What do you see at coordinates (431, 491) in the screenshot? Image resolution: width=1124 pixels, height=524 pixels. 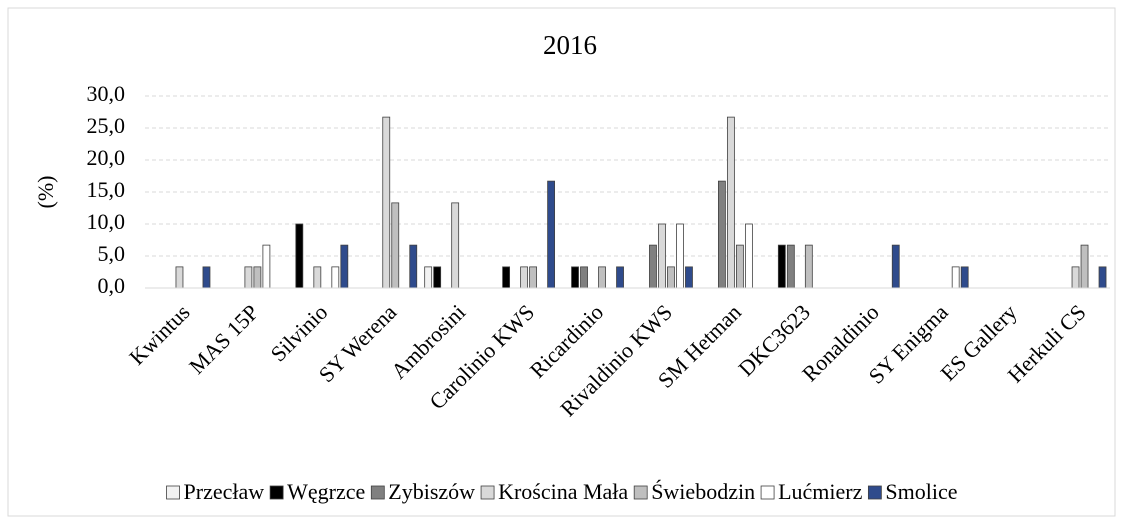 I see `legend-label: Zybiszów` at bounding box center [431, 491].